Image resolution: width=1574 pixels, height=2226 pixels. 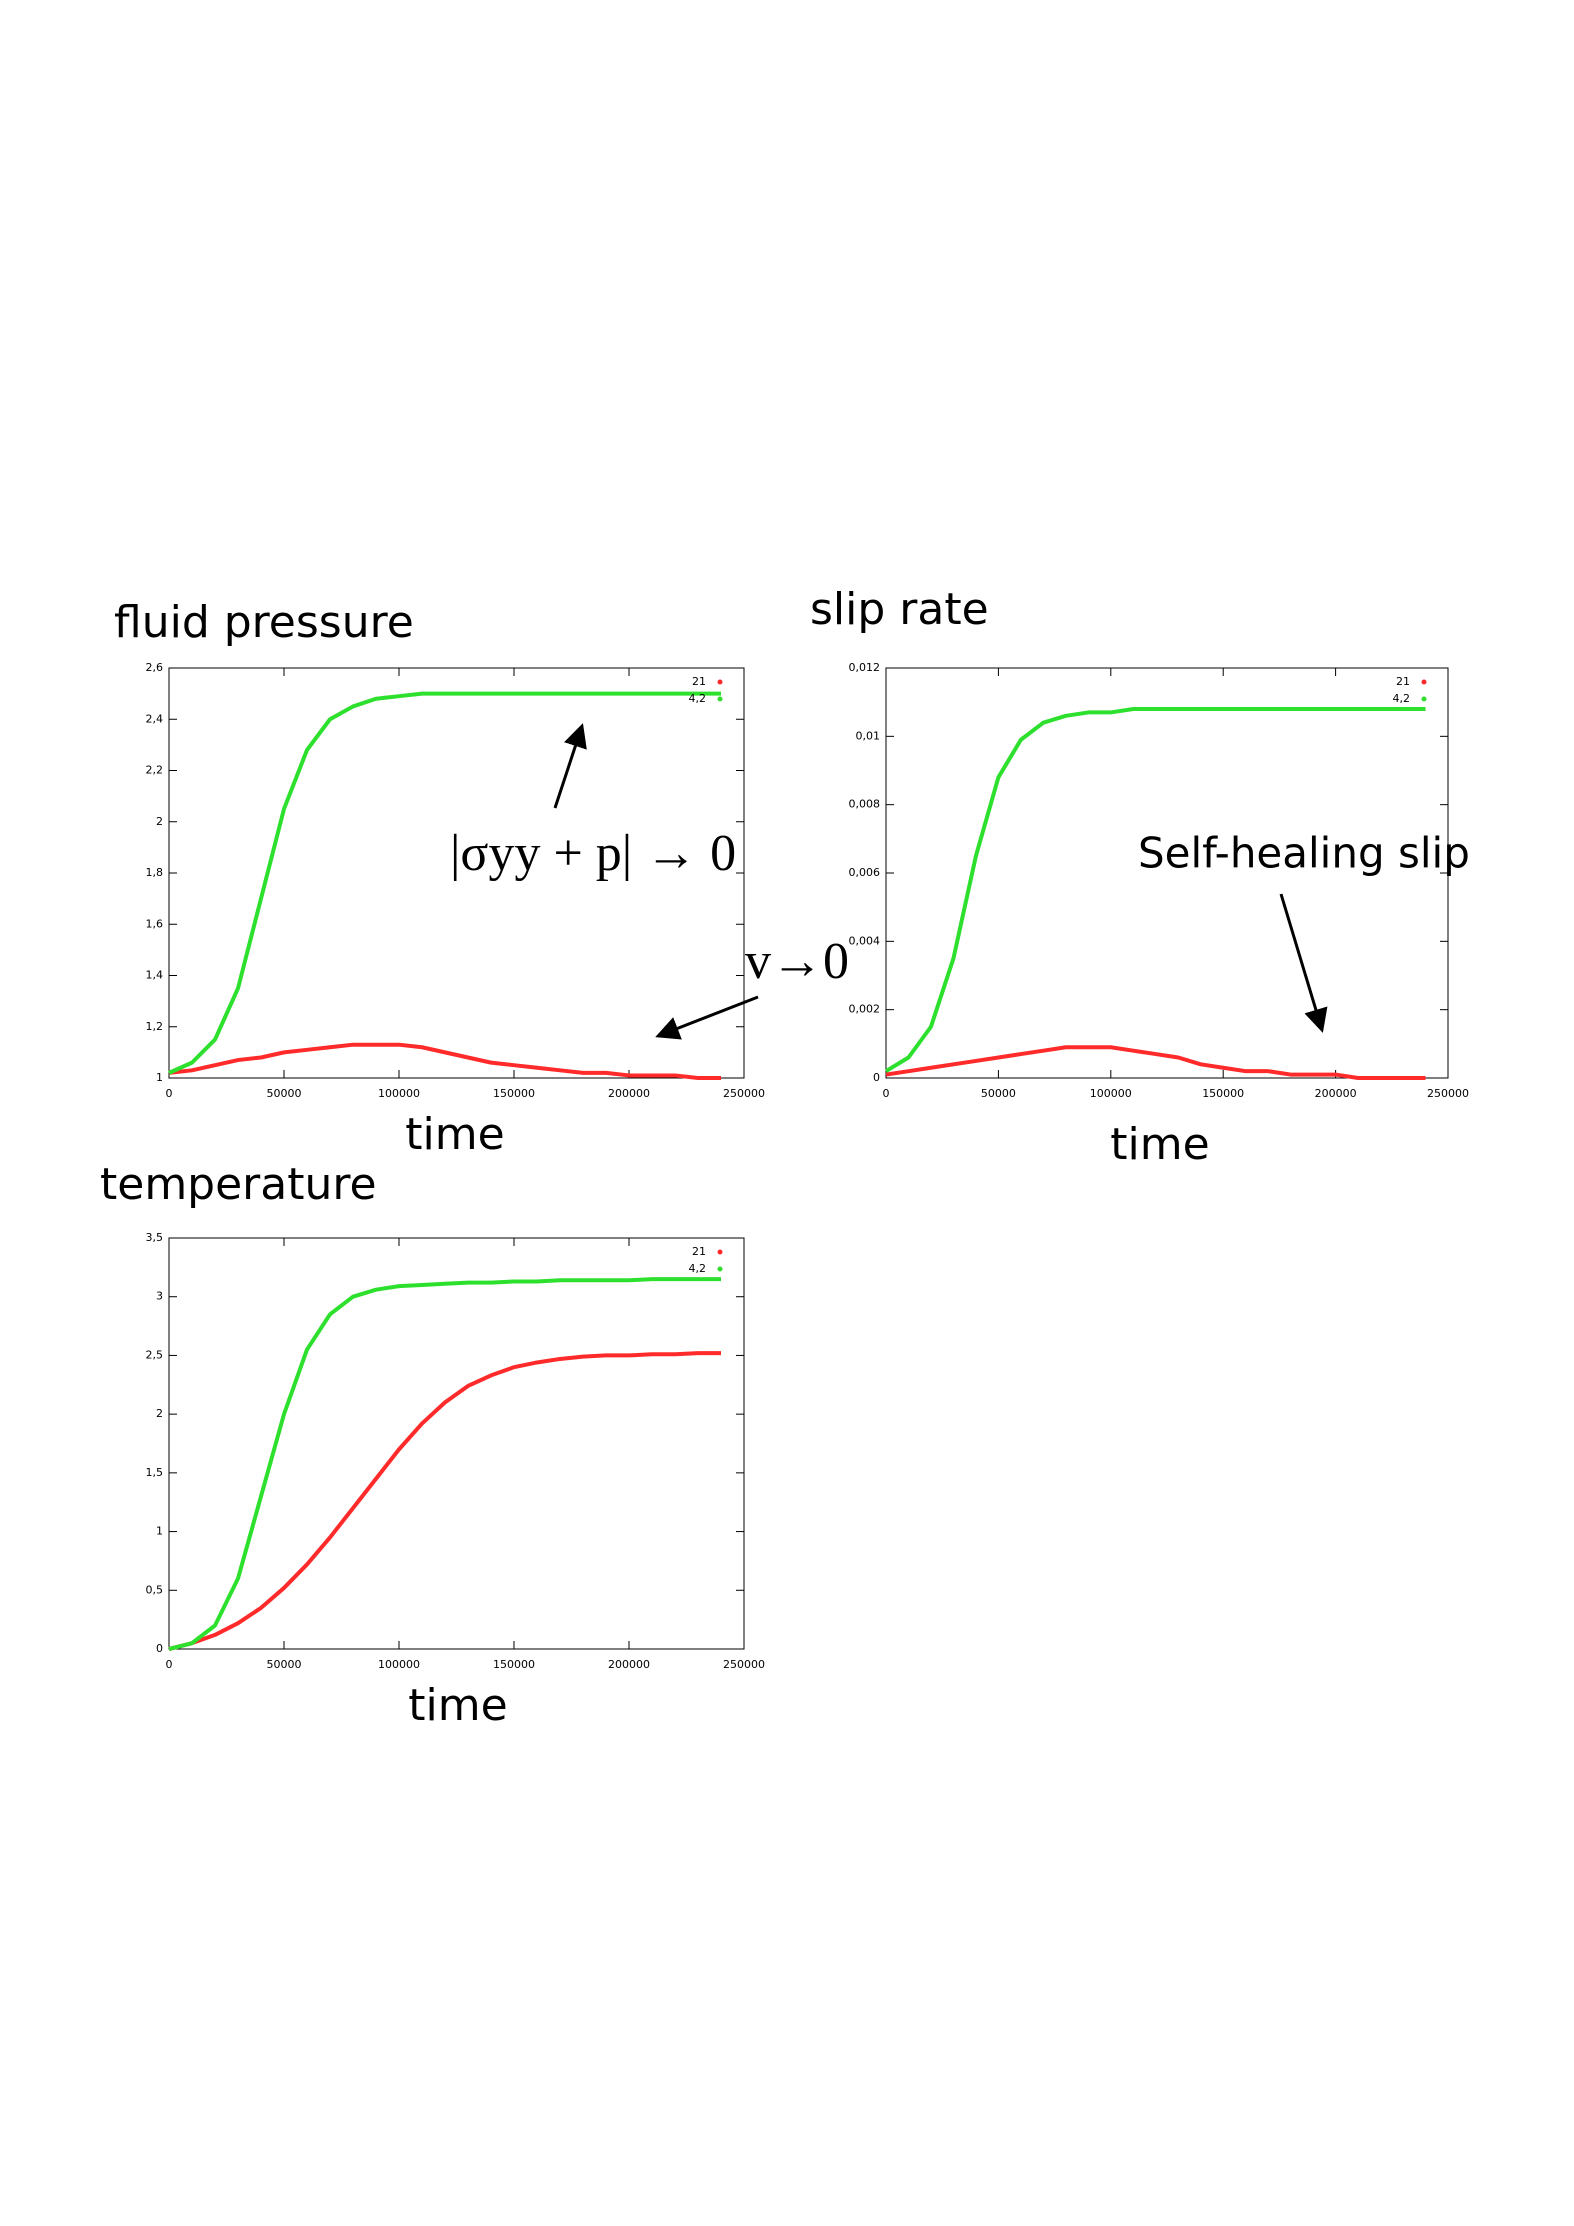 I want to click on y-tick-label: 1,6, so click(x=155, y=923).